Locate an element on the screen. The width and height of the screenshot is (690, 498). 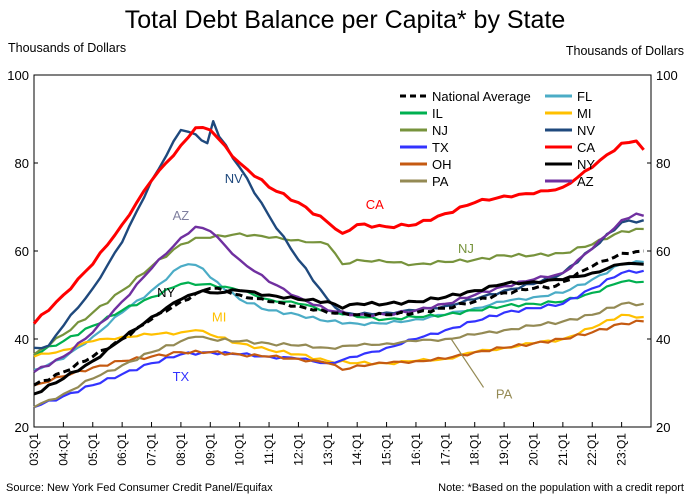
x-tick-label: 17:Q1 is located at coordinates (445, 449).